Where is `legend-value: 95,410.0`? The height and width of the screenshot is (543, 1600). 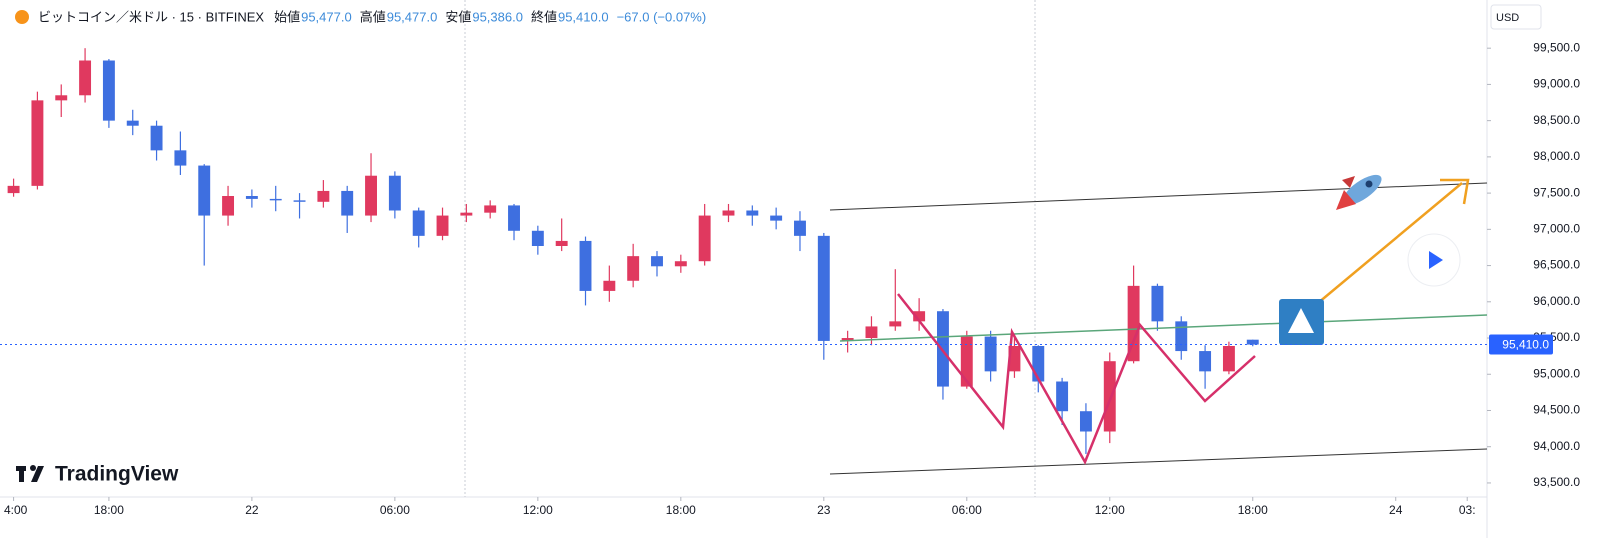 legend-value: 95,410.0 is located at coordinates (583, 16).